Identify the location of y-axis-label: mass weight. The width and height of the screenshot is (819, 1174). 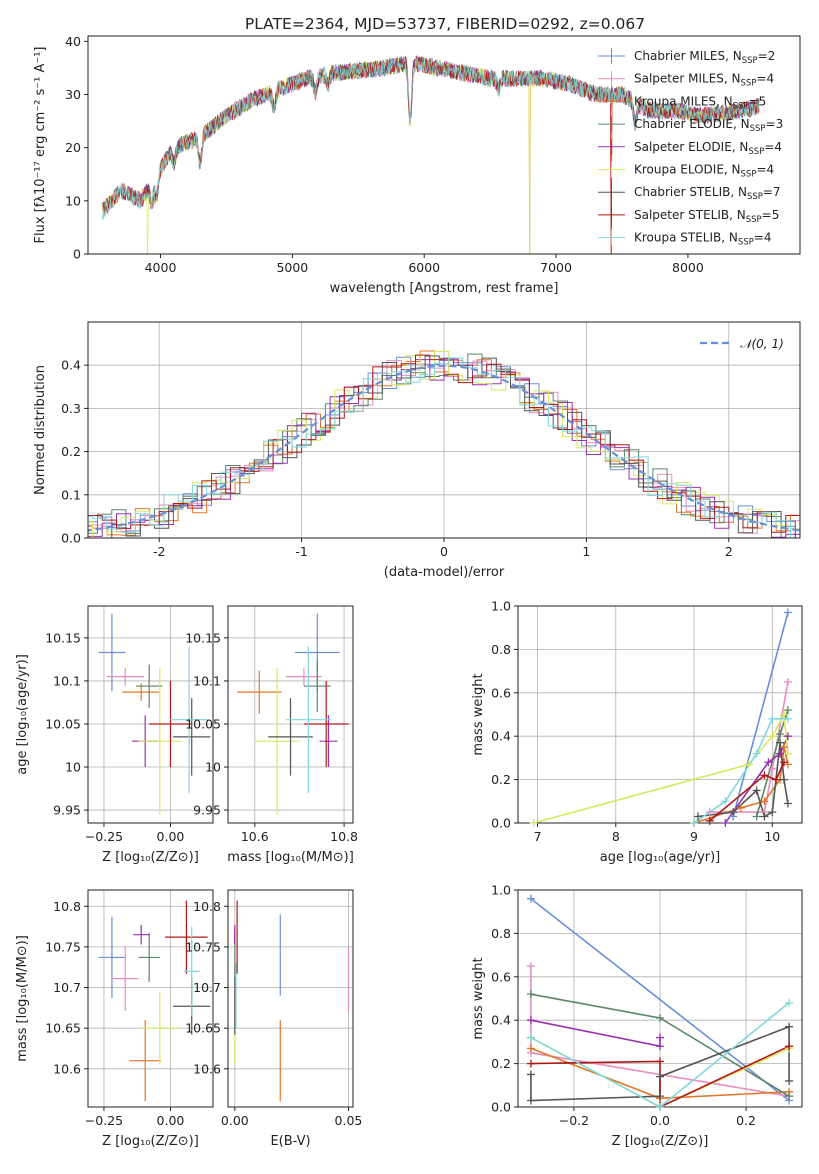
(478, 998).